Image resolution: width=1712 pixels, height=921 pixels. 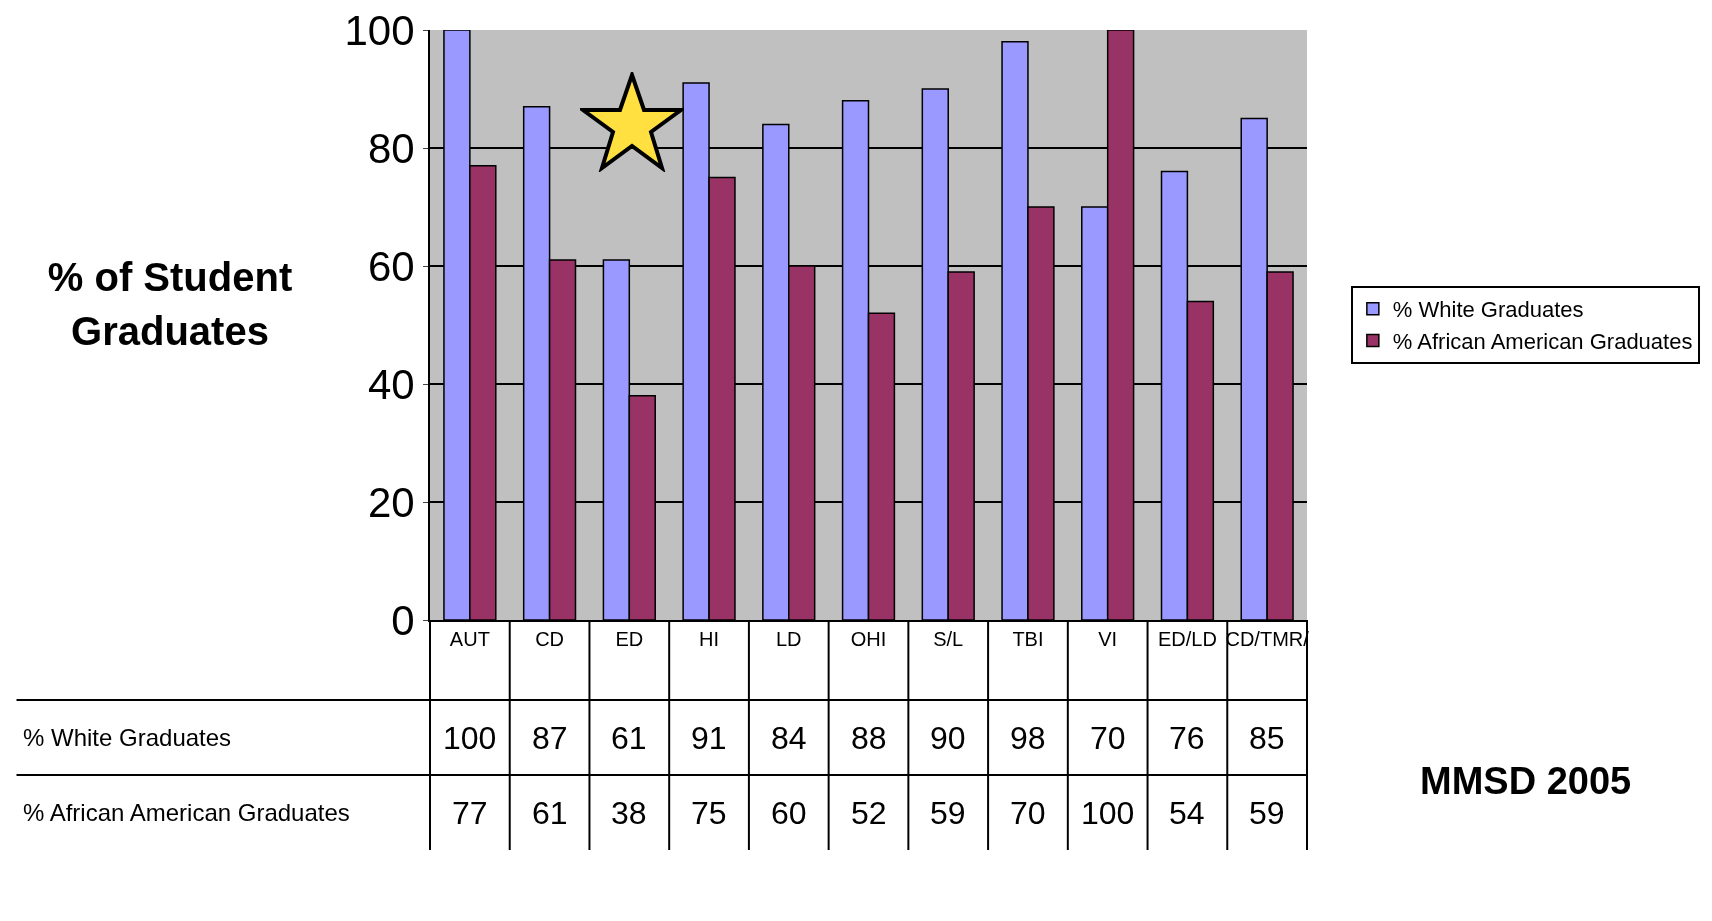 I want to click on x-tick-label: OHI, so click(x=868, y=639).